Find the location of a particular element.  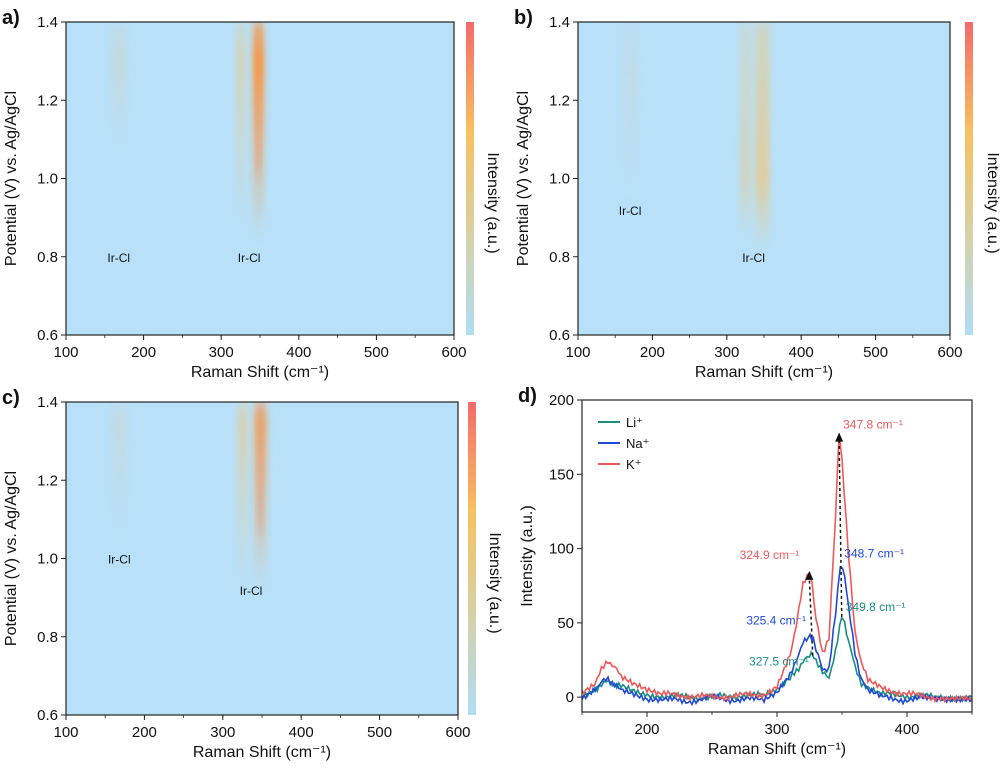

legend-label: Li⁺ is located at coordinates (634, 422).